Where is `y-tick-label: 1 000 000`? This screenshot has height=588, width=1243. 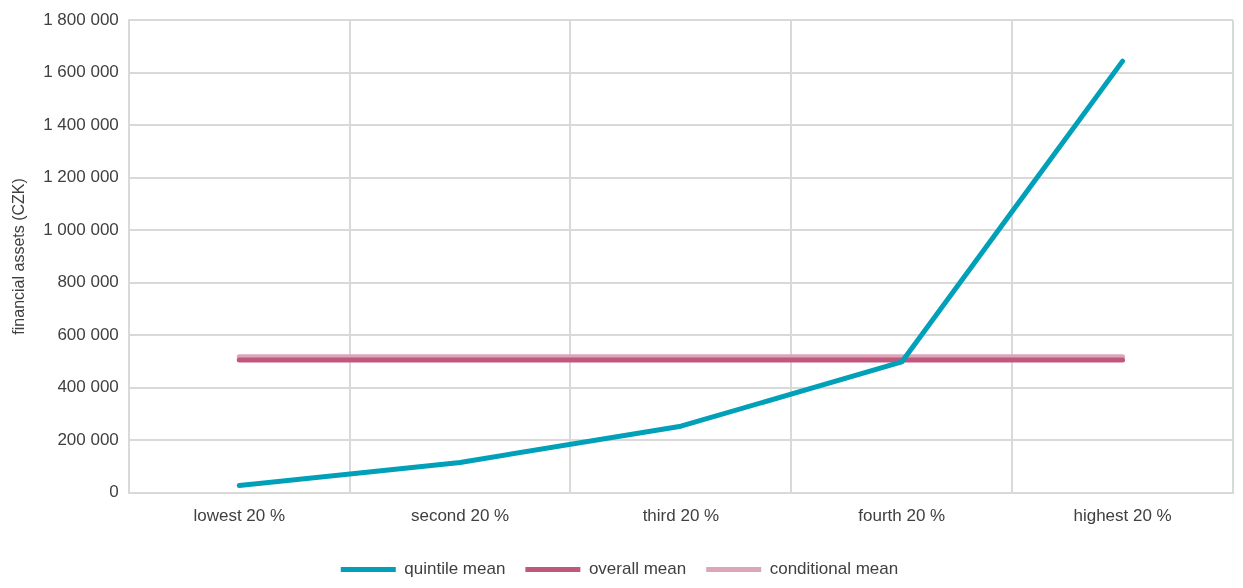 y-tick-label: 1 000 000 is located at coordinates (81, 229).